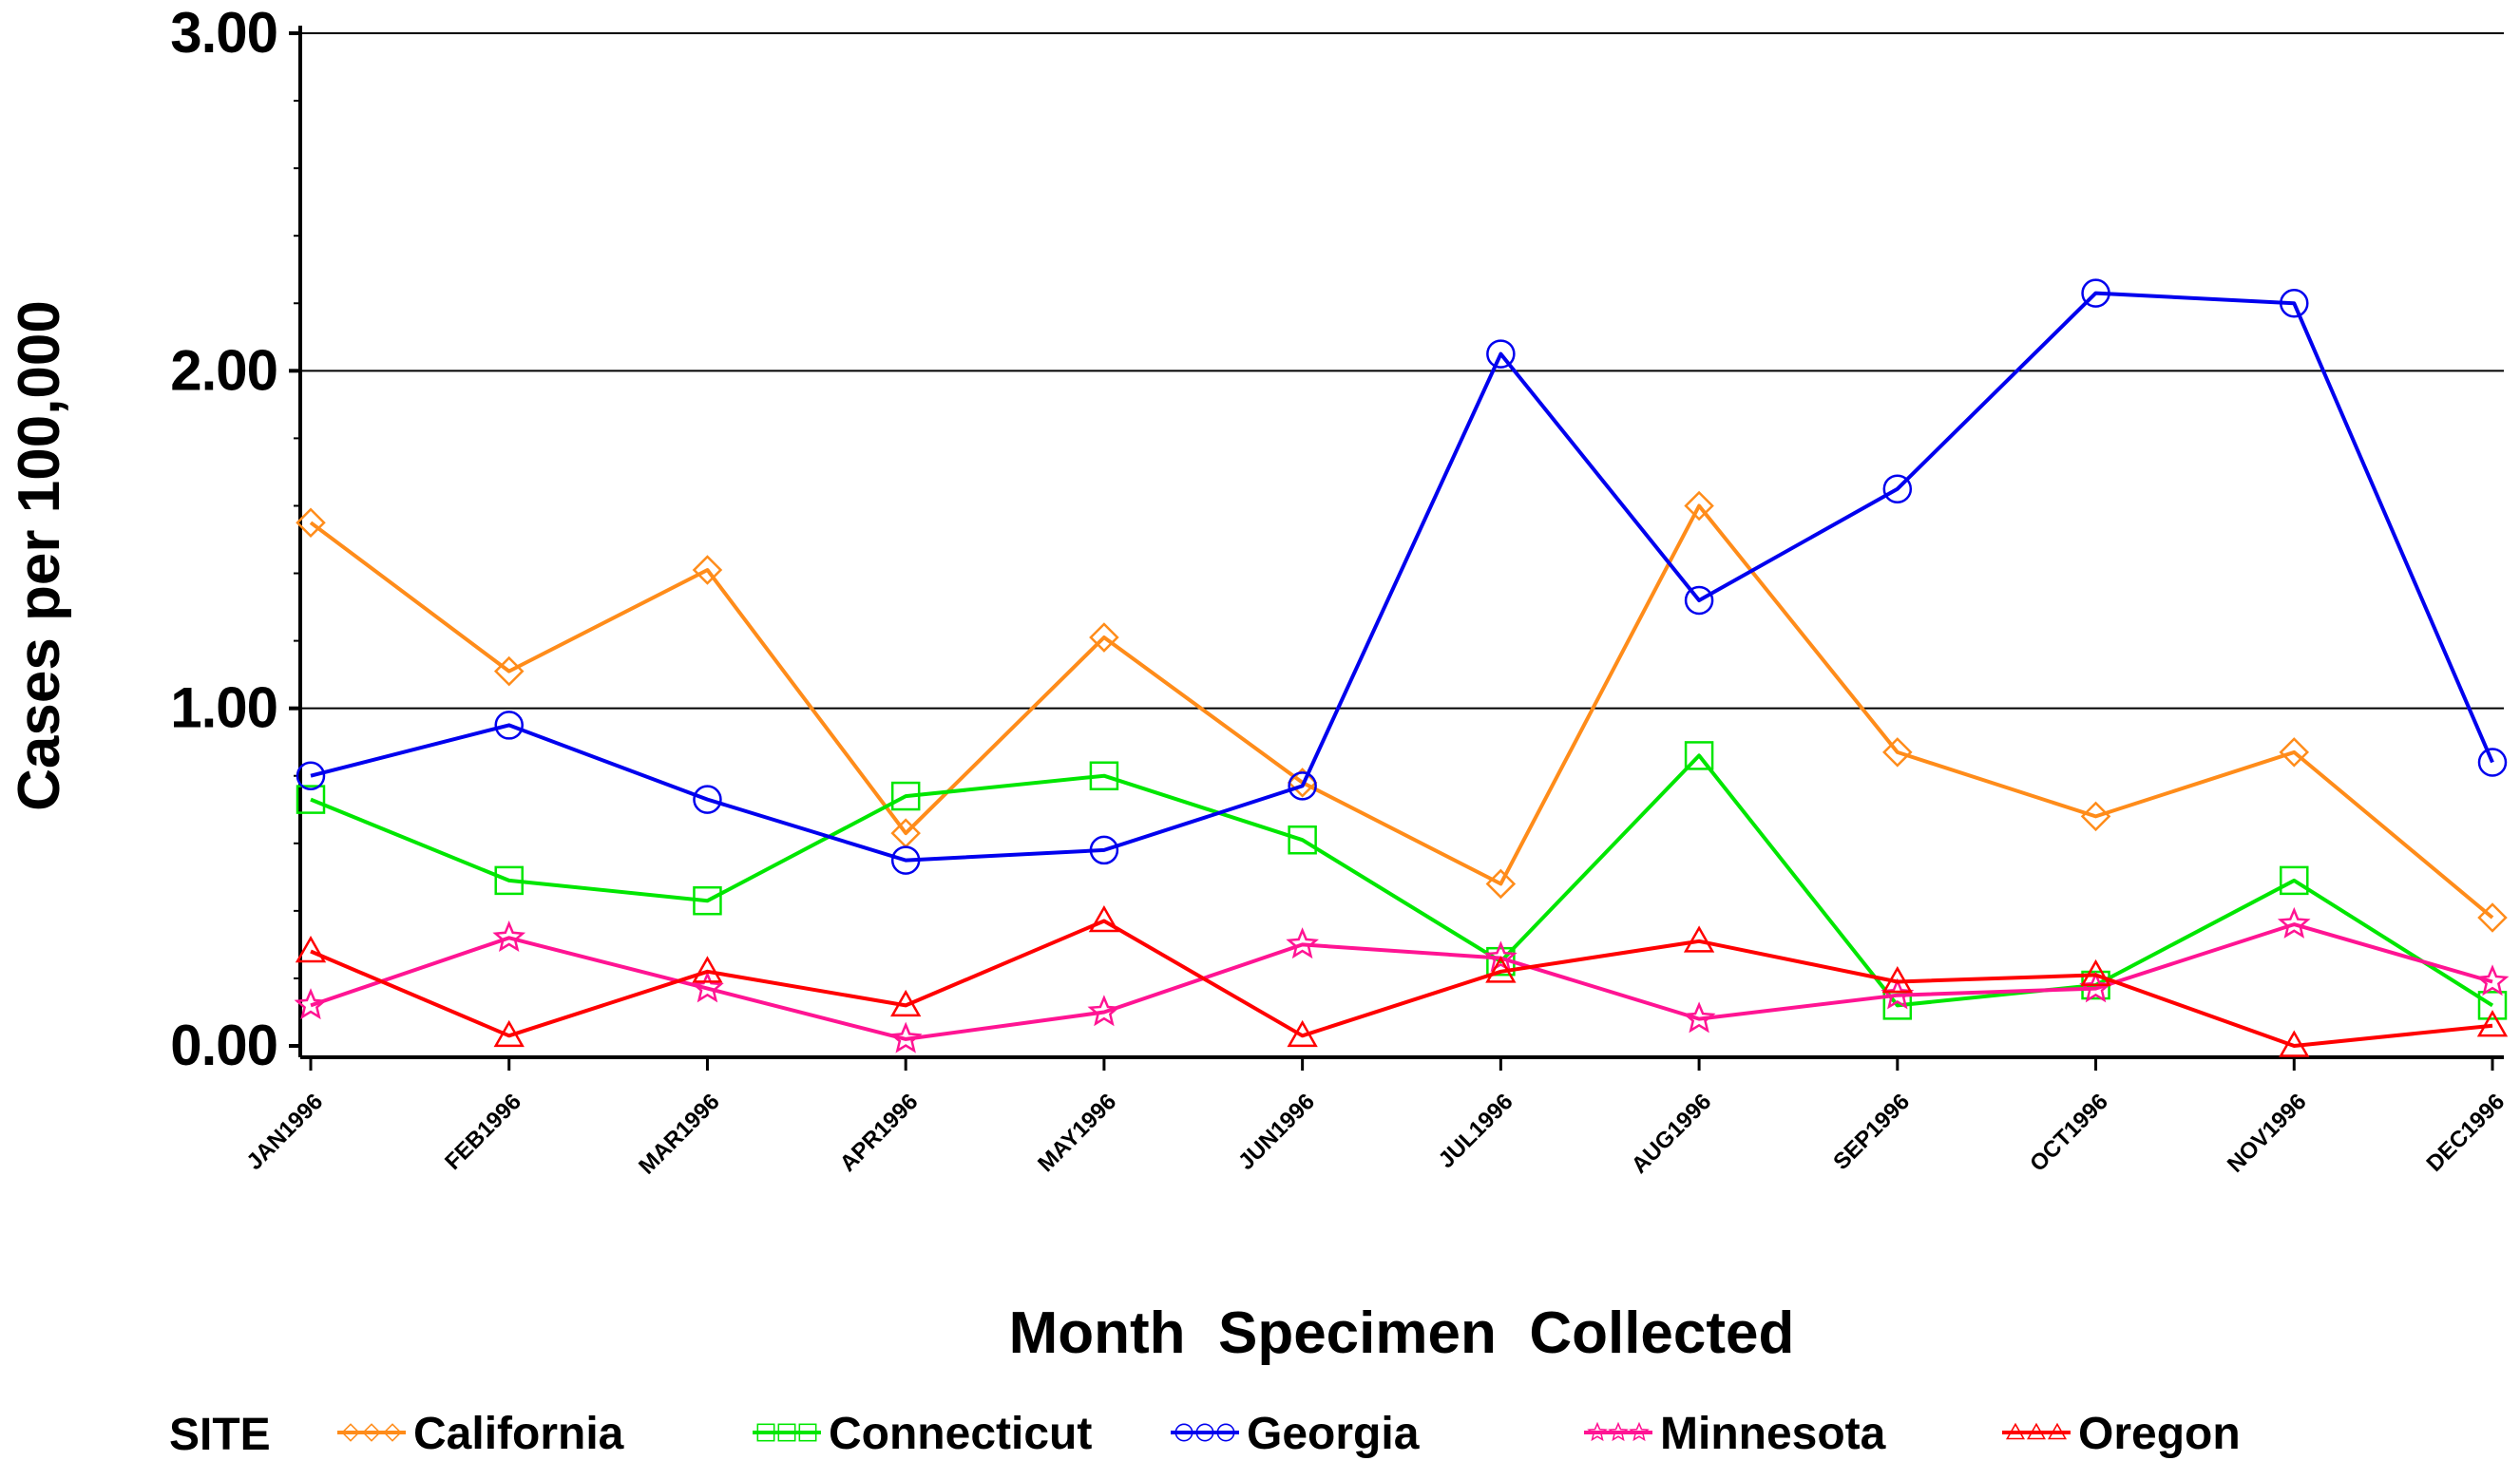 Image resolution: width=2520 pixels, height=1461 pixels. I want to click on legend-entry-minnesota: Minnesota, so click(1735, 1434).